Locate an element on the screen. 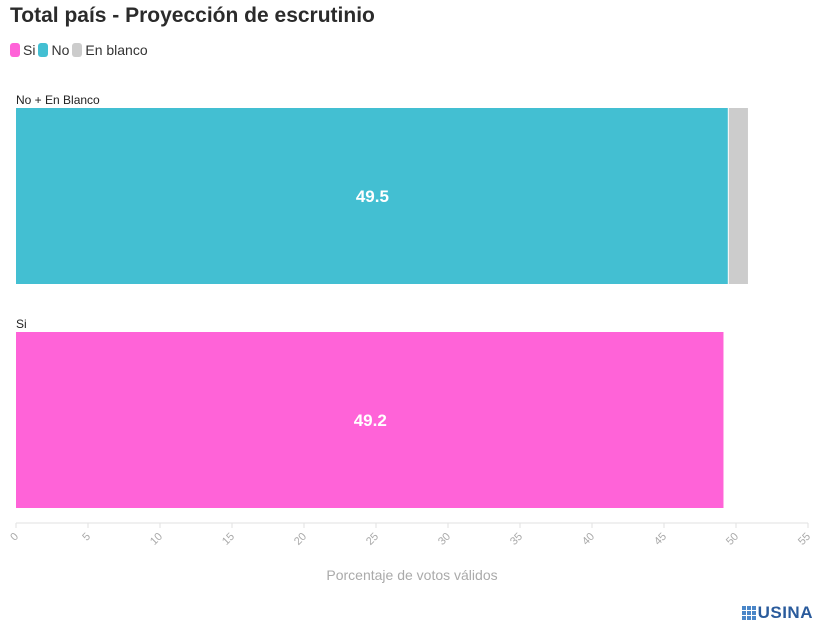  data-label-si: 49.2 is located at coordinates (370, 420).